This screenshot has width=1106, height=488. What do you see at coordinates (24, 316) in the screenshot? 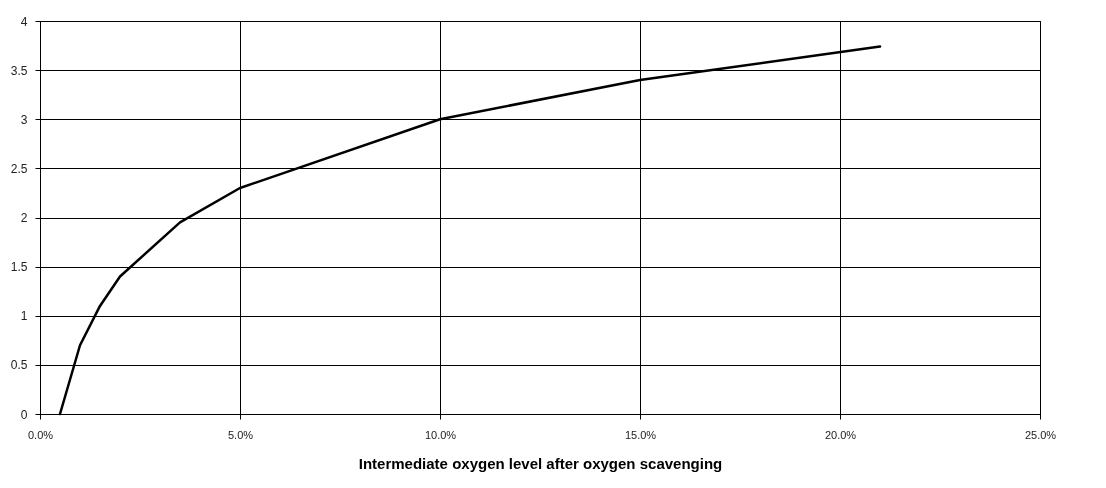
I see `y-tick-label: 1` at bounding box center [24, 316].